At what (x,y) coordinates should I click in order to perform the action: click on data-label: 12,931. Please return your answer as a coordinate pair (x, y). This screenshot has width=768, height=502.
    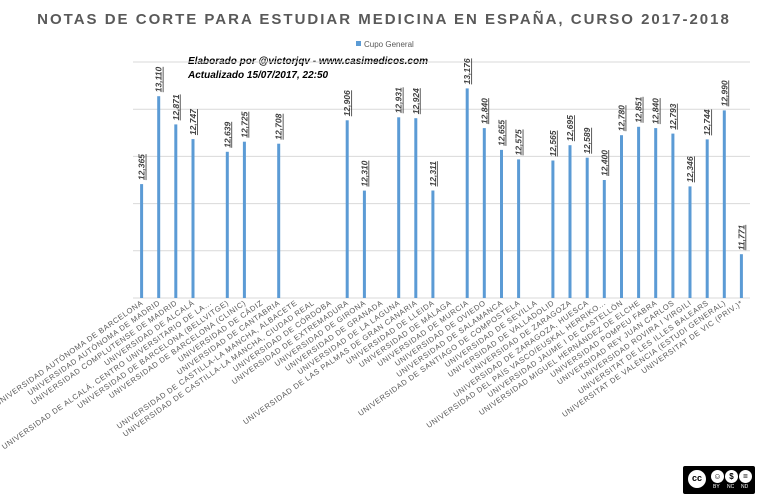
    Looking at the image, I should click on (399, 100).